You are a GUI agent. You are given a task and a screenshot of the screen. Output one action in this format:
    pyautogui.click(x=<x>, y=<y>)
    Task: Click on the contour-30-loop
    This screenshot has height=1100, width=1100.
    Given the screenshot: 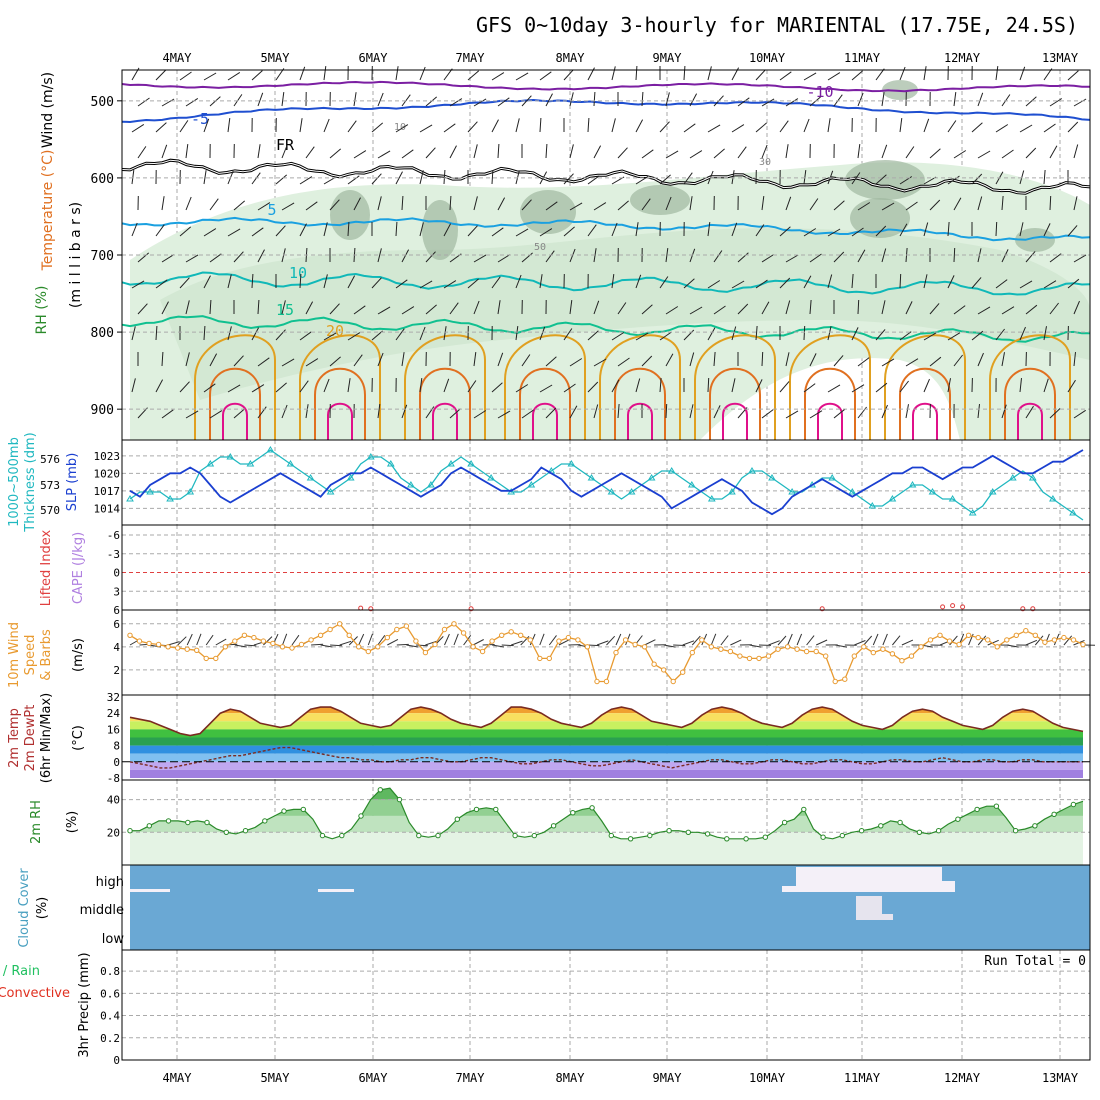 What is the action you would take?
    pyautogui.click(x=1030, y=421)
    